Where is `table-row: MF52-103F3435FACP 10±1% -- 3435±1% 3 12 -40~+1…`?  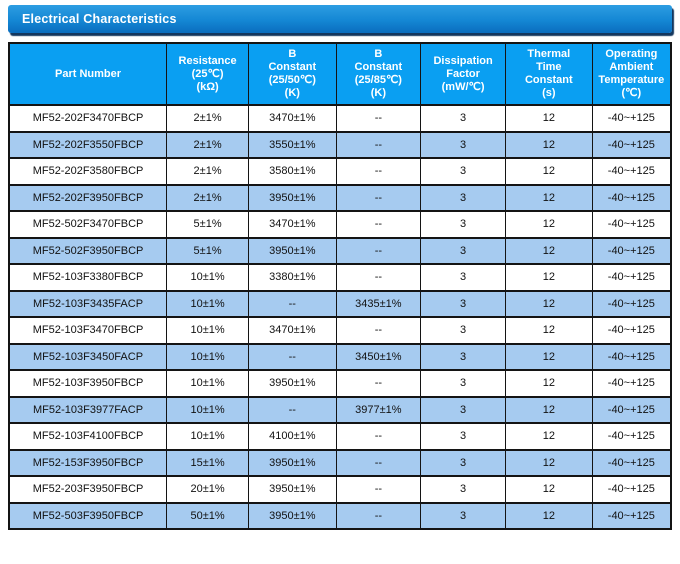 table-row: MF52-103F3435FACP 10±1% -- 3435±1% 3 12 -40~+1… is located at coordinates (340, 303).